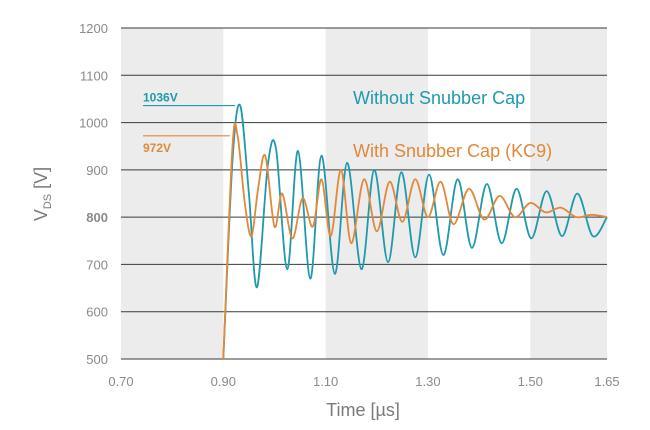 The width and height of the screenshot is (650, 430). What do you see at coordinates (93, 28) in the screenshot?
I see `y-tick-1200: 1200` at bounding box center [93, 28].